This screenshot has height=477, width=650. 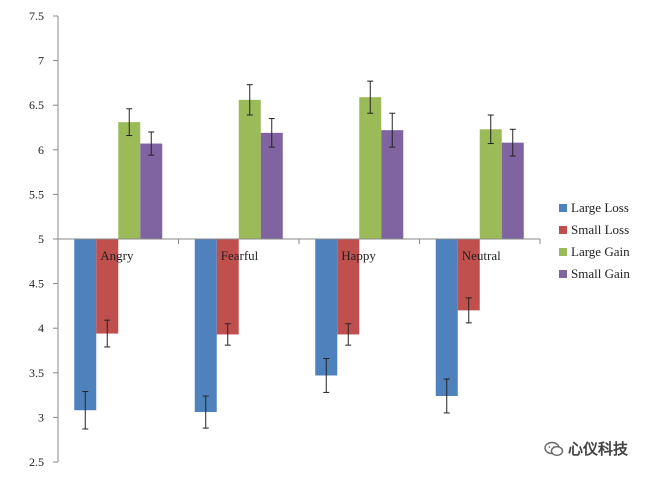 I want to click on bar-angry-large-loss, so click(x=85, y=325).